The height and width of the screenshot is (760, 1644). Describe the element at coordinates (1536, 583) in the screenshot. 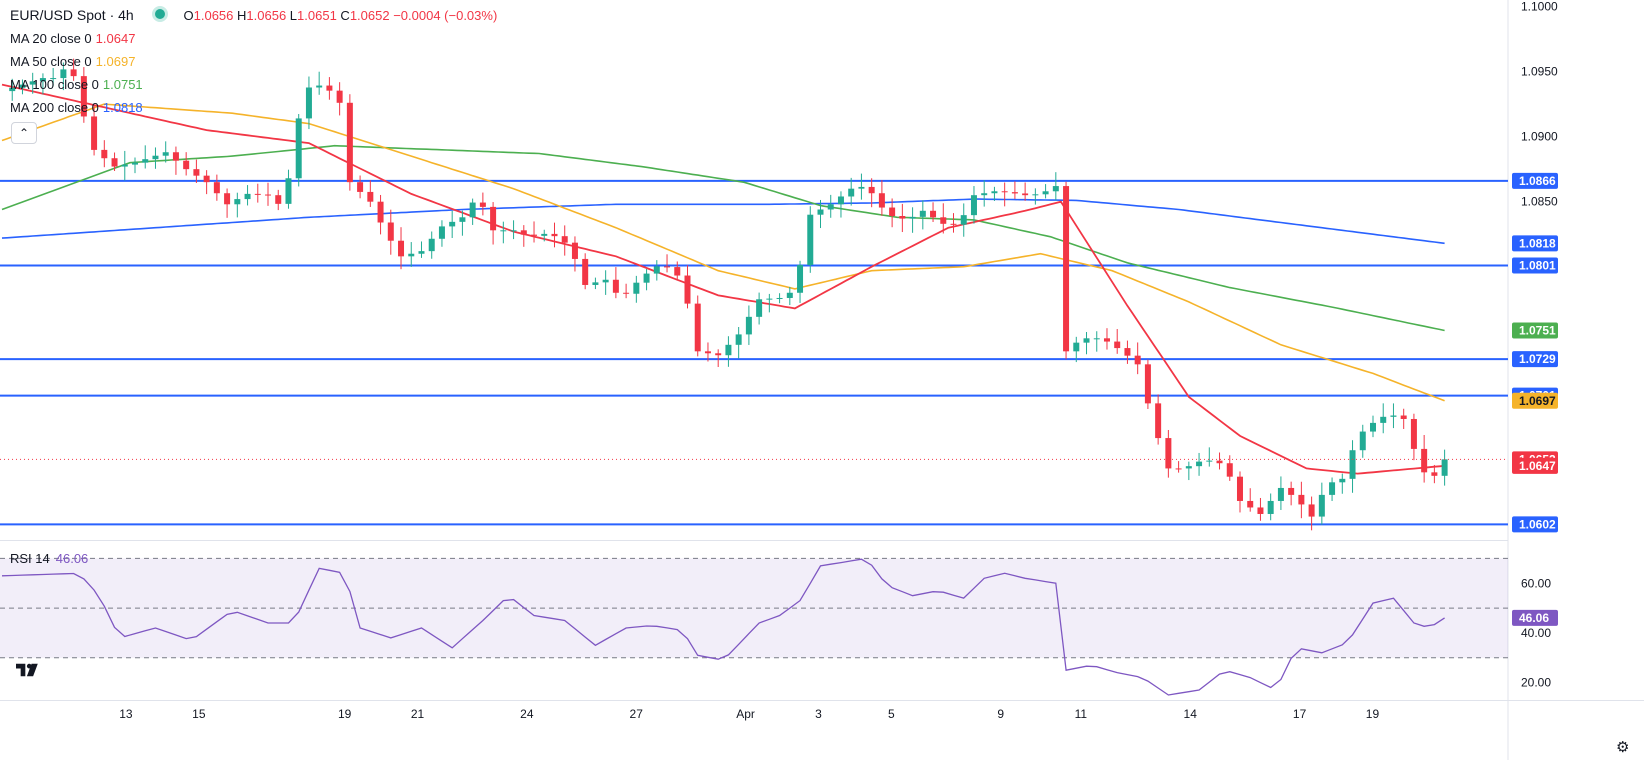

I see `rsi-tick-label: 60.00` at that location.